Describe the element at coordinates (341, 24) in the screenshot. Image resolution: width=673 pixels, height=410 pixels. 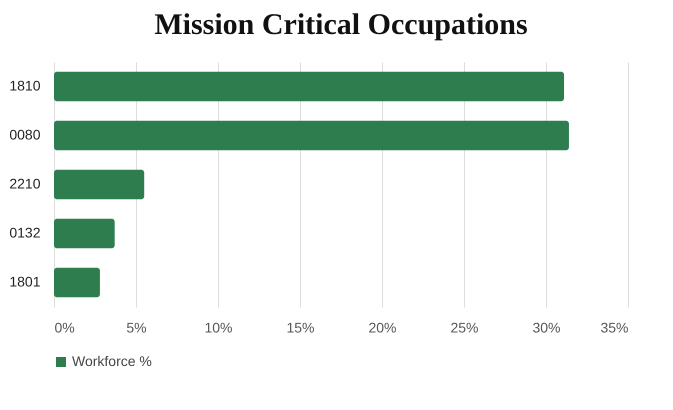
I see `chart-title: Mission Critical Occupations` at that location.